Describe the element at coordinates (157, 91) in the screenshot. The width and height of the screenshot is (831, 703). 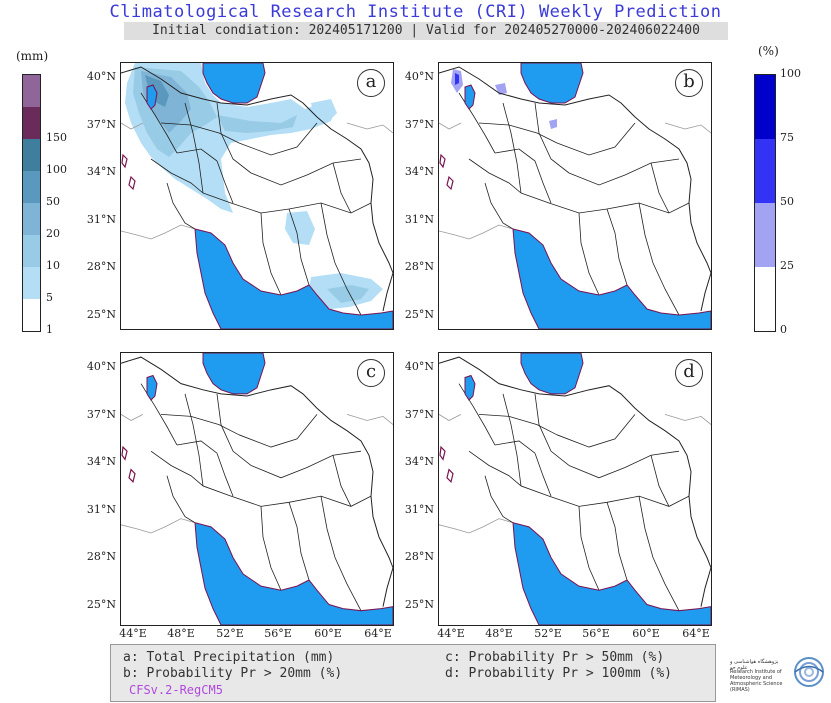
I see `precip-20-50mm` at that location.